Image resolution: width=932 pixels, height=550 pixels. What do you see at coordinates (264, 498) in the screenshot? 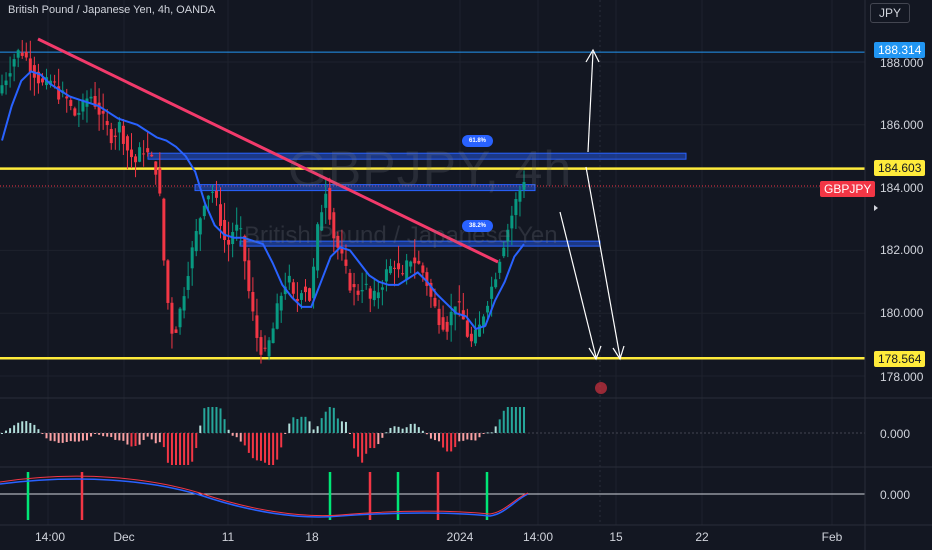
I see `osc2-signal-line` at bounding box center [264, 498].